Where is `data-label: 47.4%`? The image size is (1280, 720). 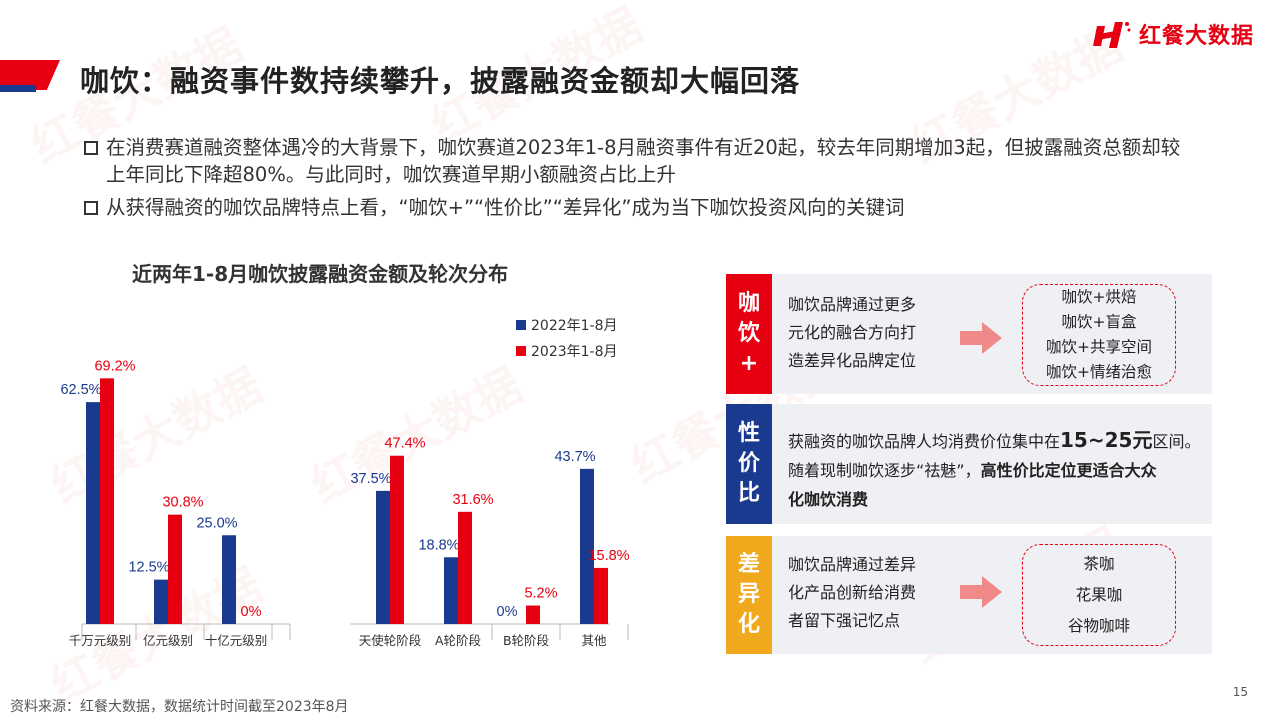 data-label: 47.4% is located at coordinates (404, 444).